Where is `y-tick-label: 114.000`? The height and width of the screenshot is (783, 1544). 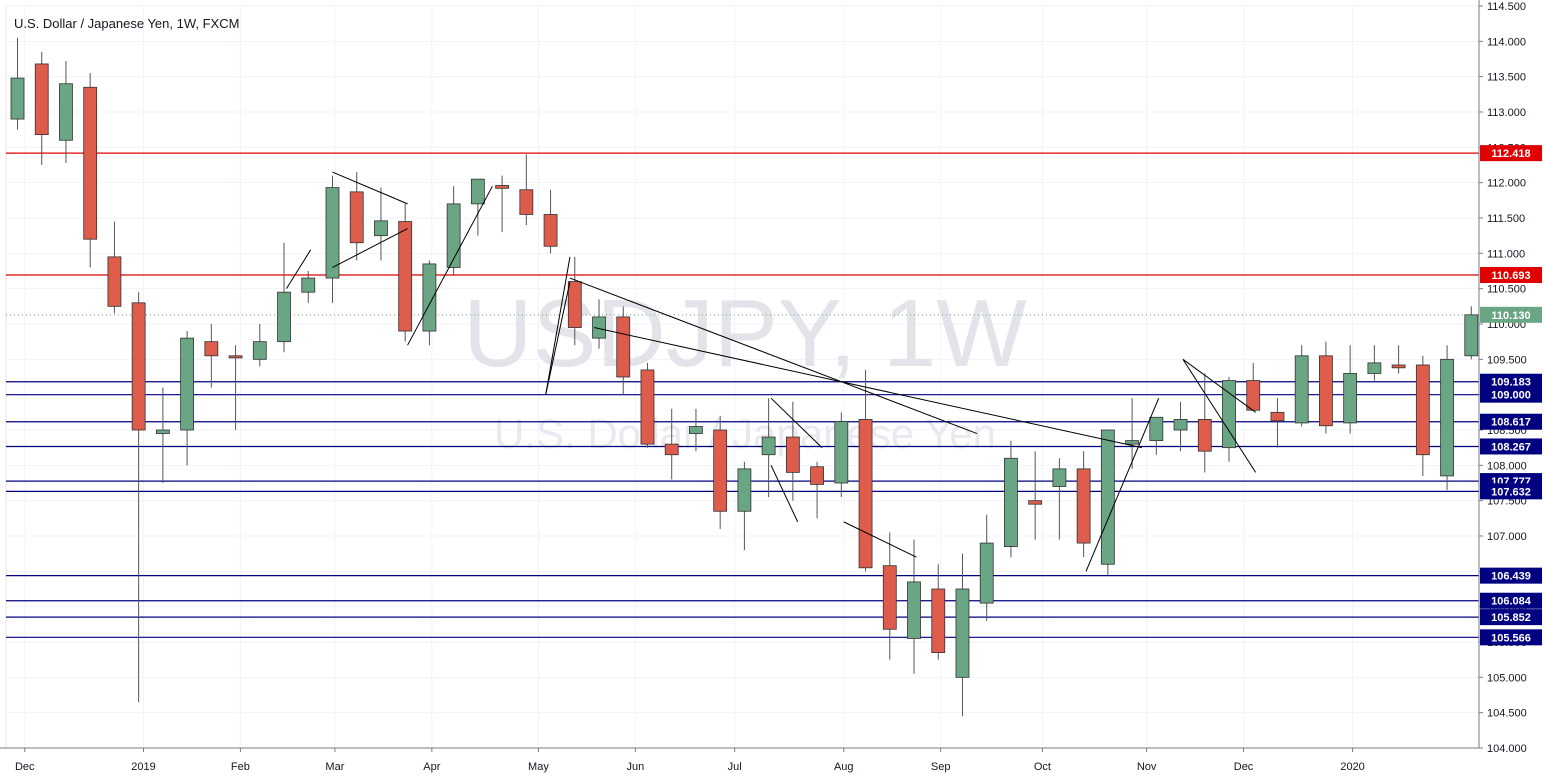
y-tick-label: 114.000 is located at coordinates (1506, 42).